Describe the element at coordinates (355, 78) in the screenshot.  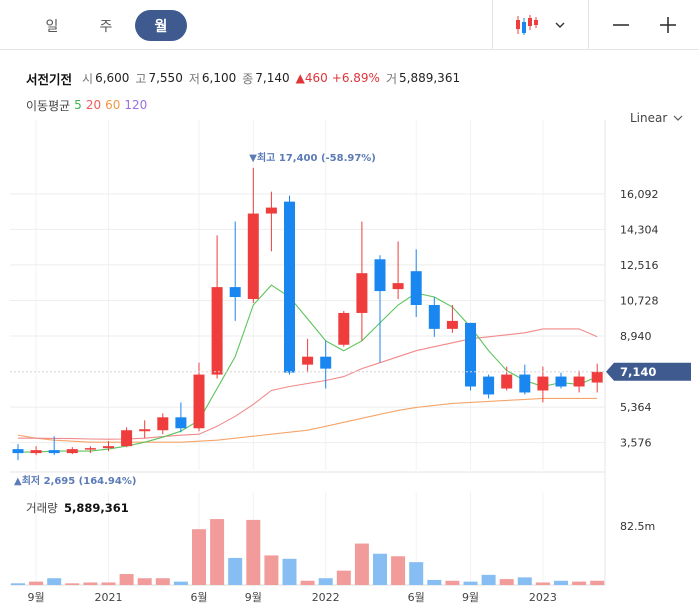
I see `change-percent: +6.89%` at that location.